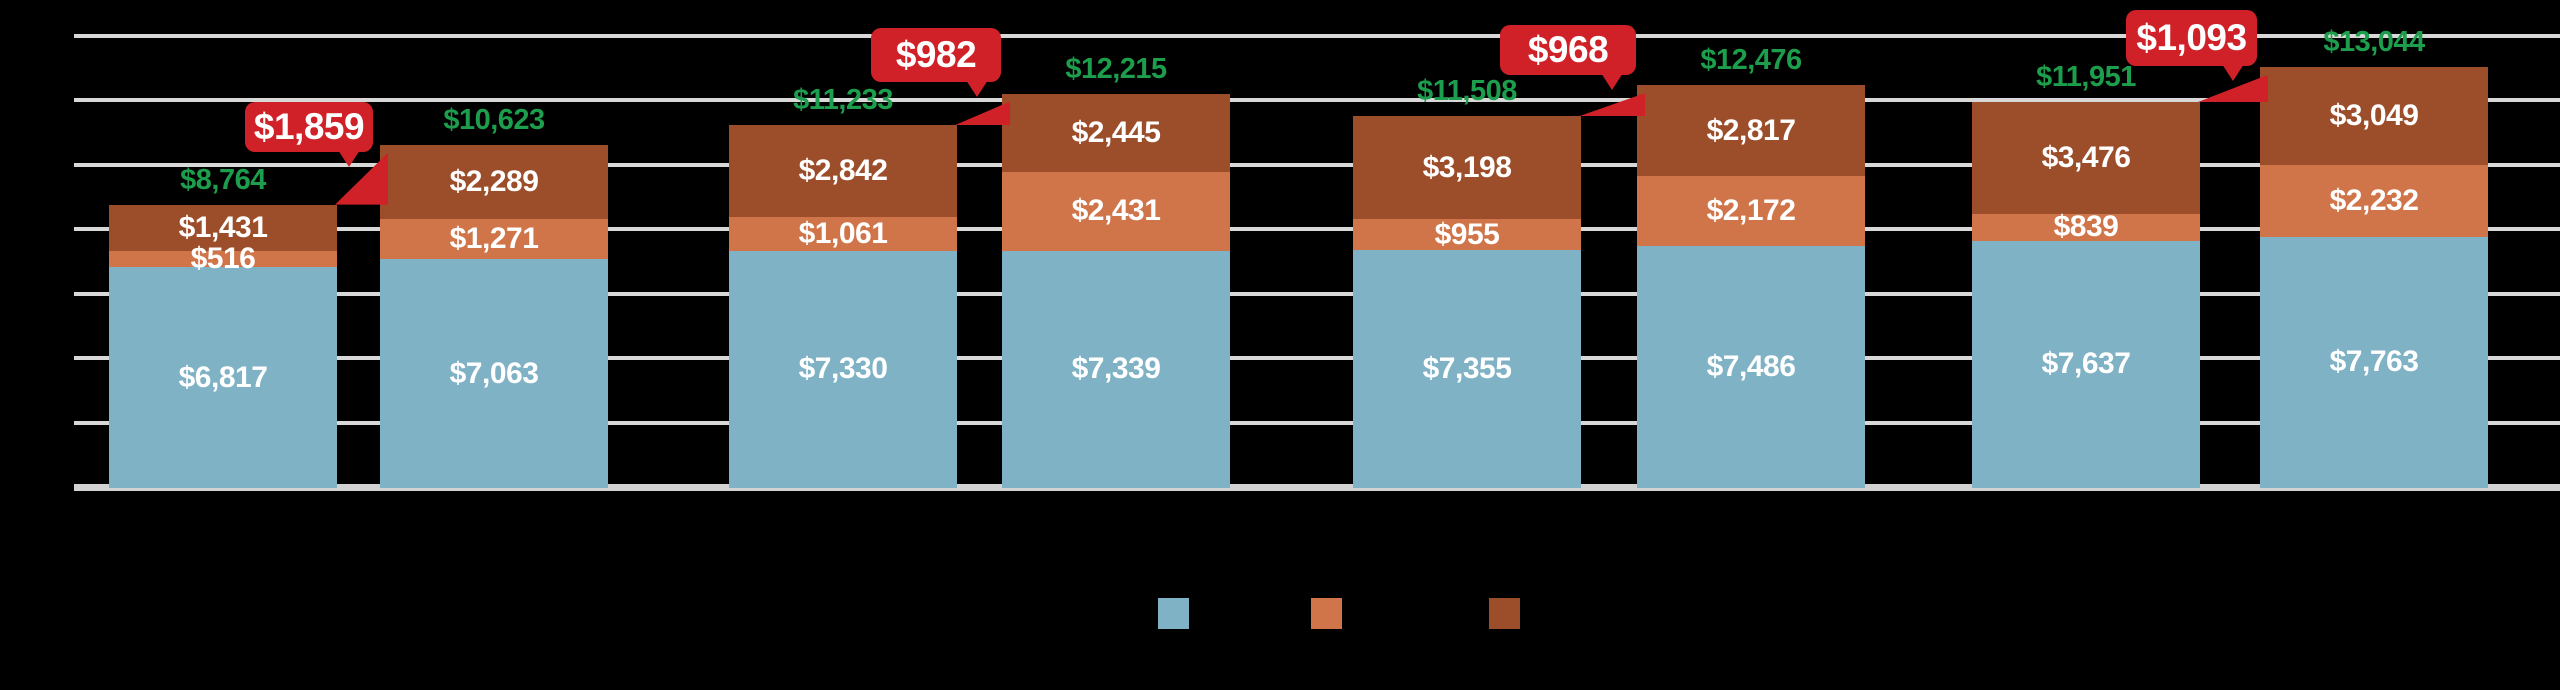  I want to click on segment-value-label: $516, so click(223, 259).